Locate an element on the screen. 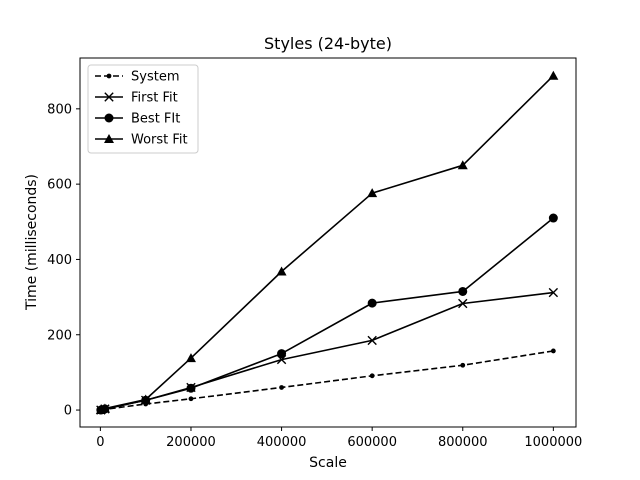 This screenshot has height=480, width=640. x-tick-label: 200000 is located at coordinates (191, 442).